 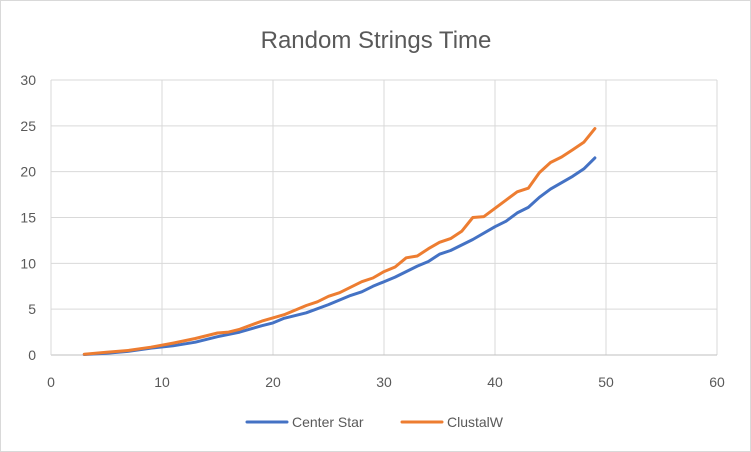 What do you see at coordinates (32, 355) in the screenshot?
I see `y-tick-label: 0` at bounding box center [32, 355].